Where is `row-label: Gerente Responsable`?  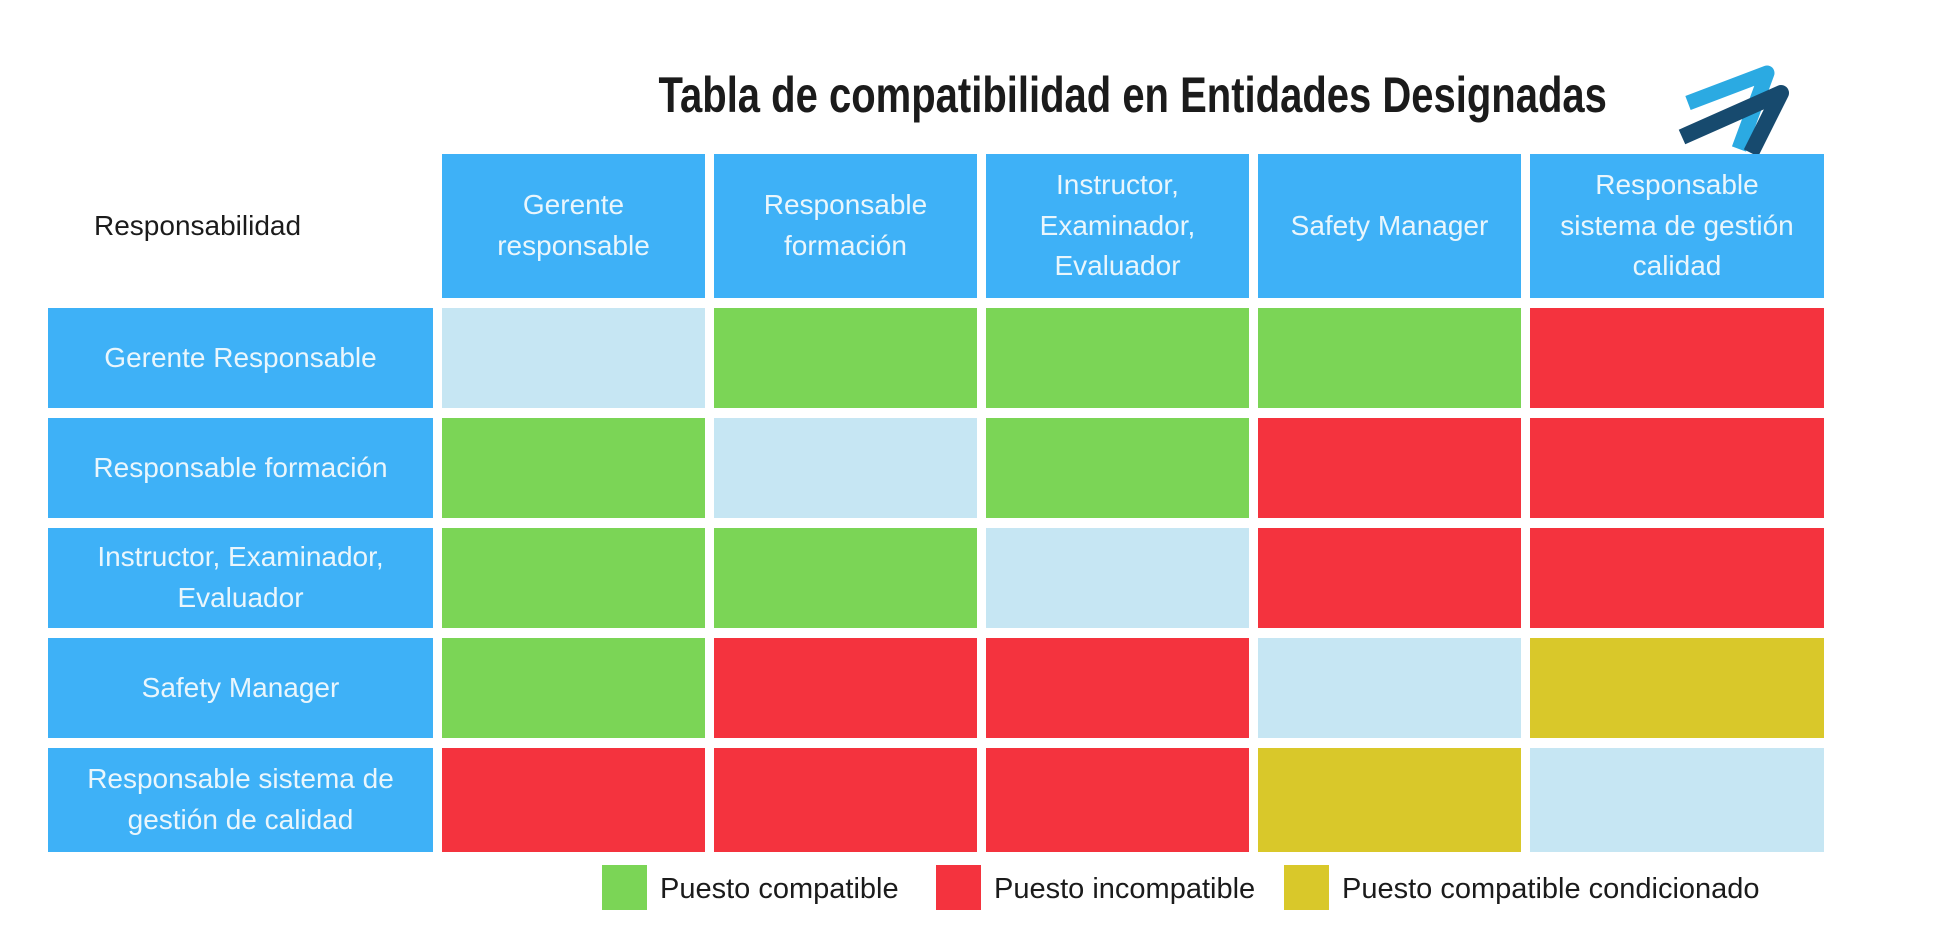
row-label: Gerente Responsable is located at coordinates (240, 358).